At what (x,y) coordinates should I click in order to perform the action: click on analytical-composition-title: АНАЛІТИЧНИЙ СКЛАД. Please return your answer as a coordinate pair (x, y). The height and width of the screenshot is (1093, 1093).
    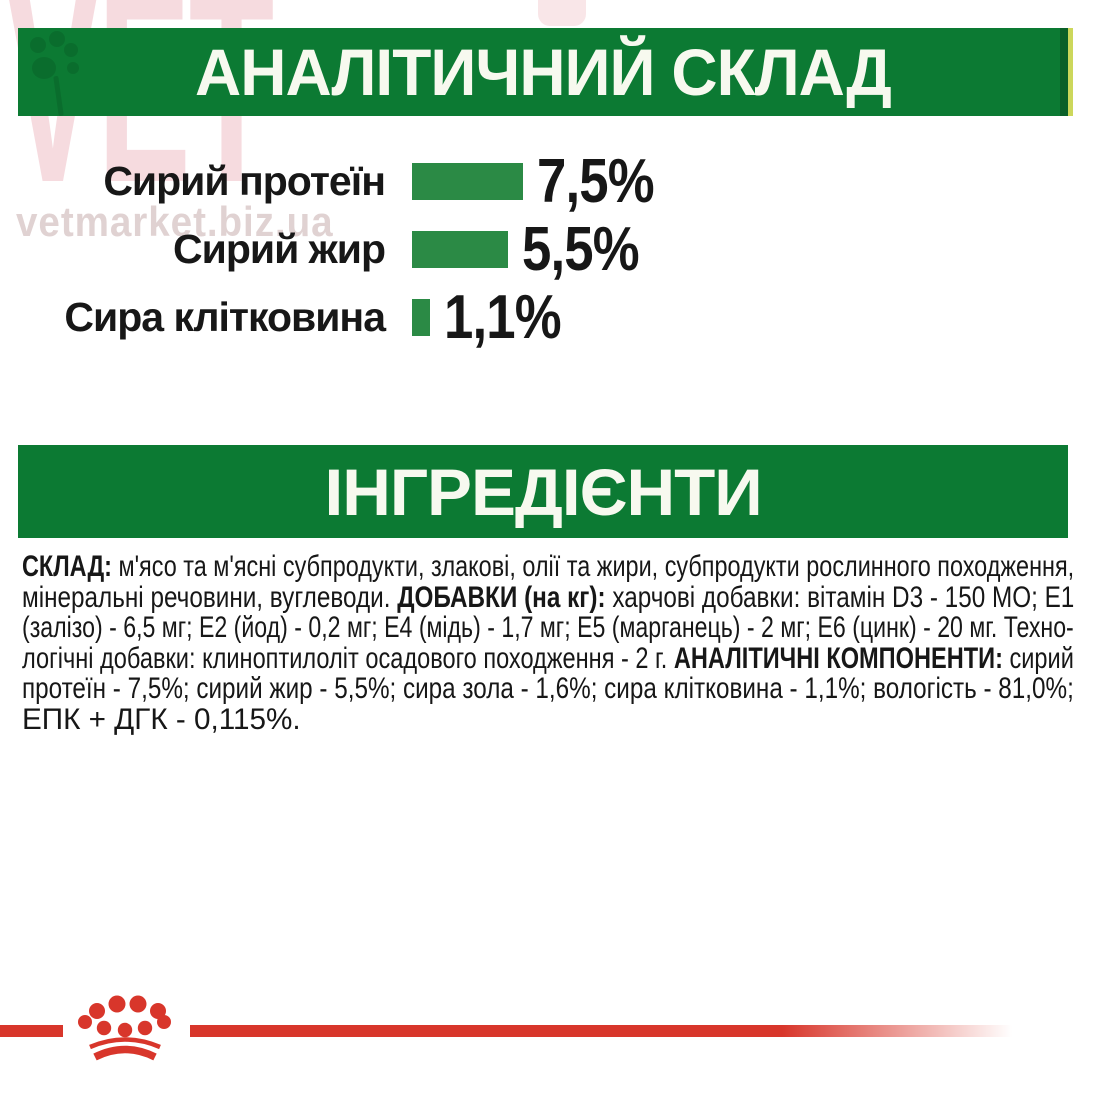
    Looking at the image, I should click on (543, 72).